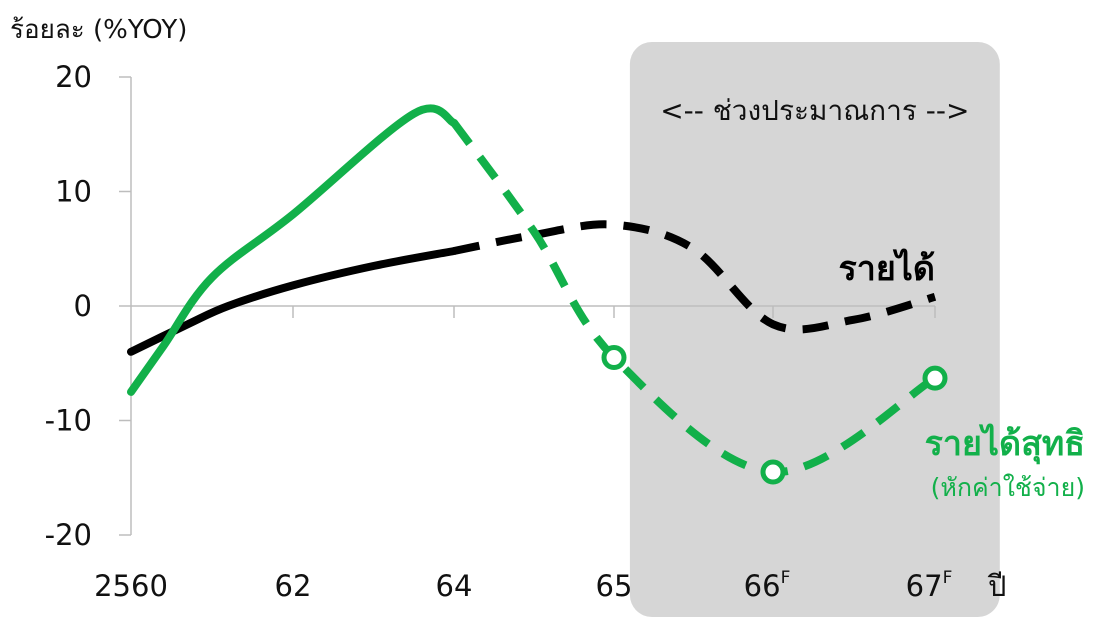 This screenshot has width=1094, height=617. Describe the element at coordinates (68, 535) in the screenshot. I see `y-tick-label: -20` at that location.